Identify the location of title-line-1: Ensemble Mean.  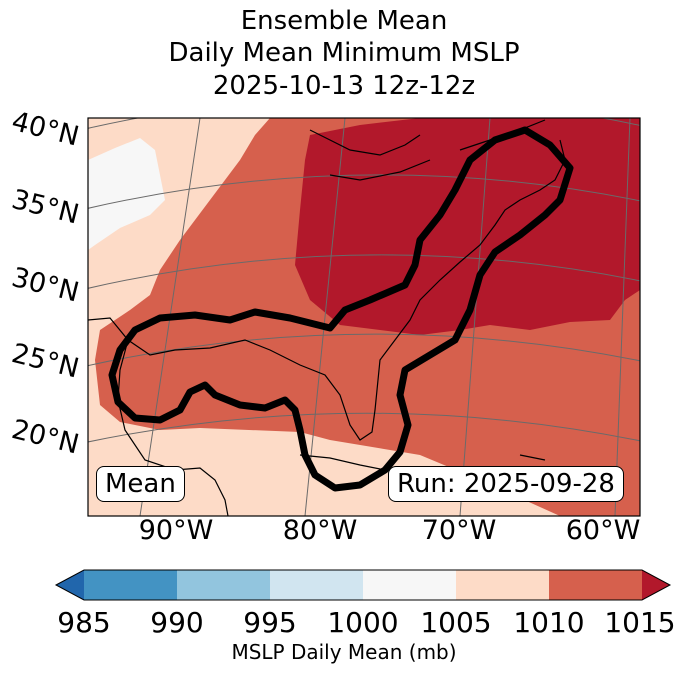
(344, 21).